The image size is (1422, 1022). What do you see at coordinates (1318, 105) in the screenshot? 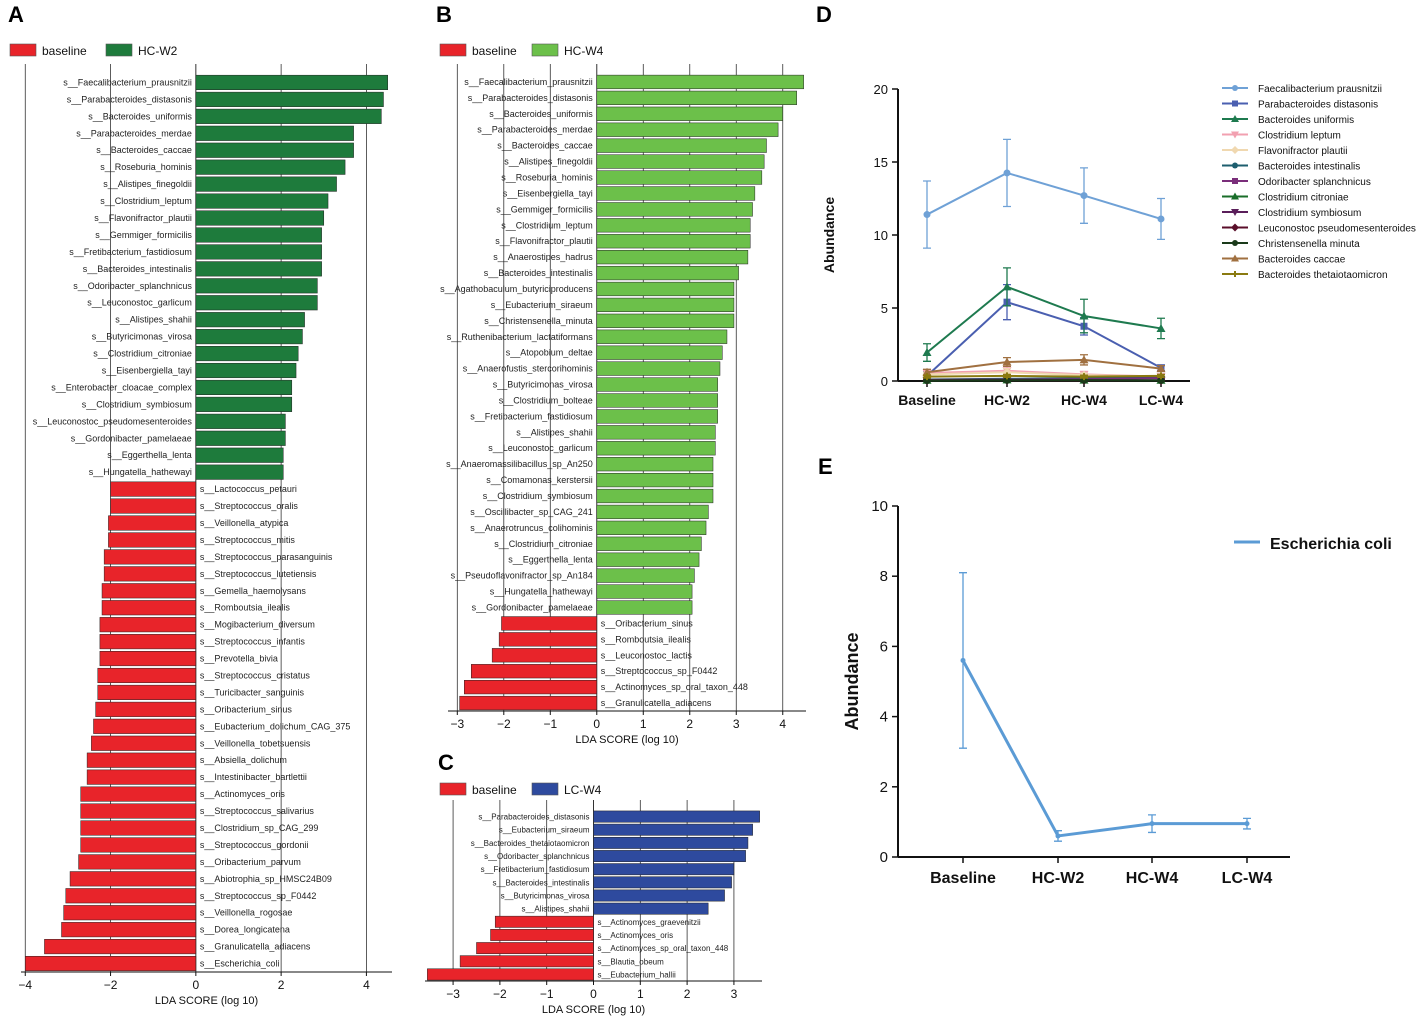
I see `legend-label-parabacteroides-distasonis: Parabacteroides distasonis` at bounding box center [1318, 105].